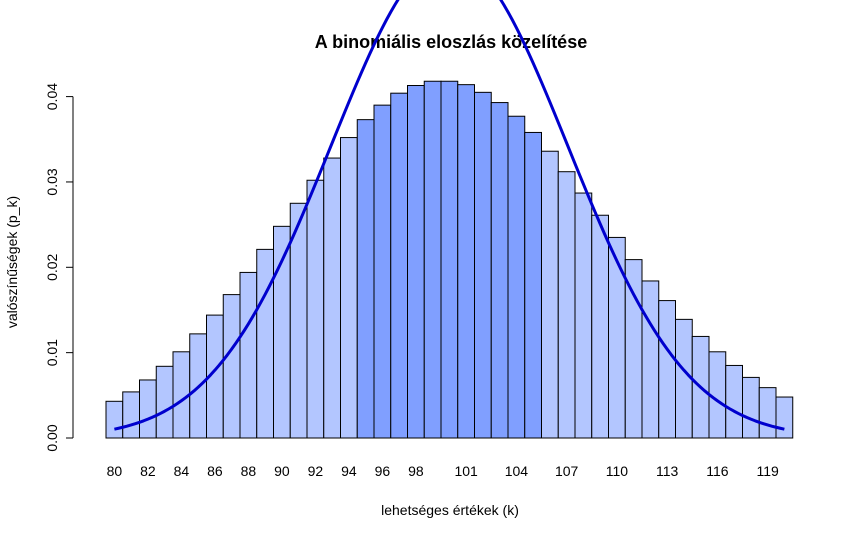 This screenshot has height=540, width=860. I want to click on x-tick-label: 116, so click(717, 471).